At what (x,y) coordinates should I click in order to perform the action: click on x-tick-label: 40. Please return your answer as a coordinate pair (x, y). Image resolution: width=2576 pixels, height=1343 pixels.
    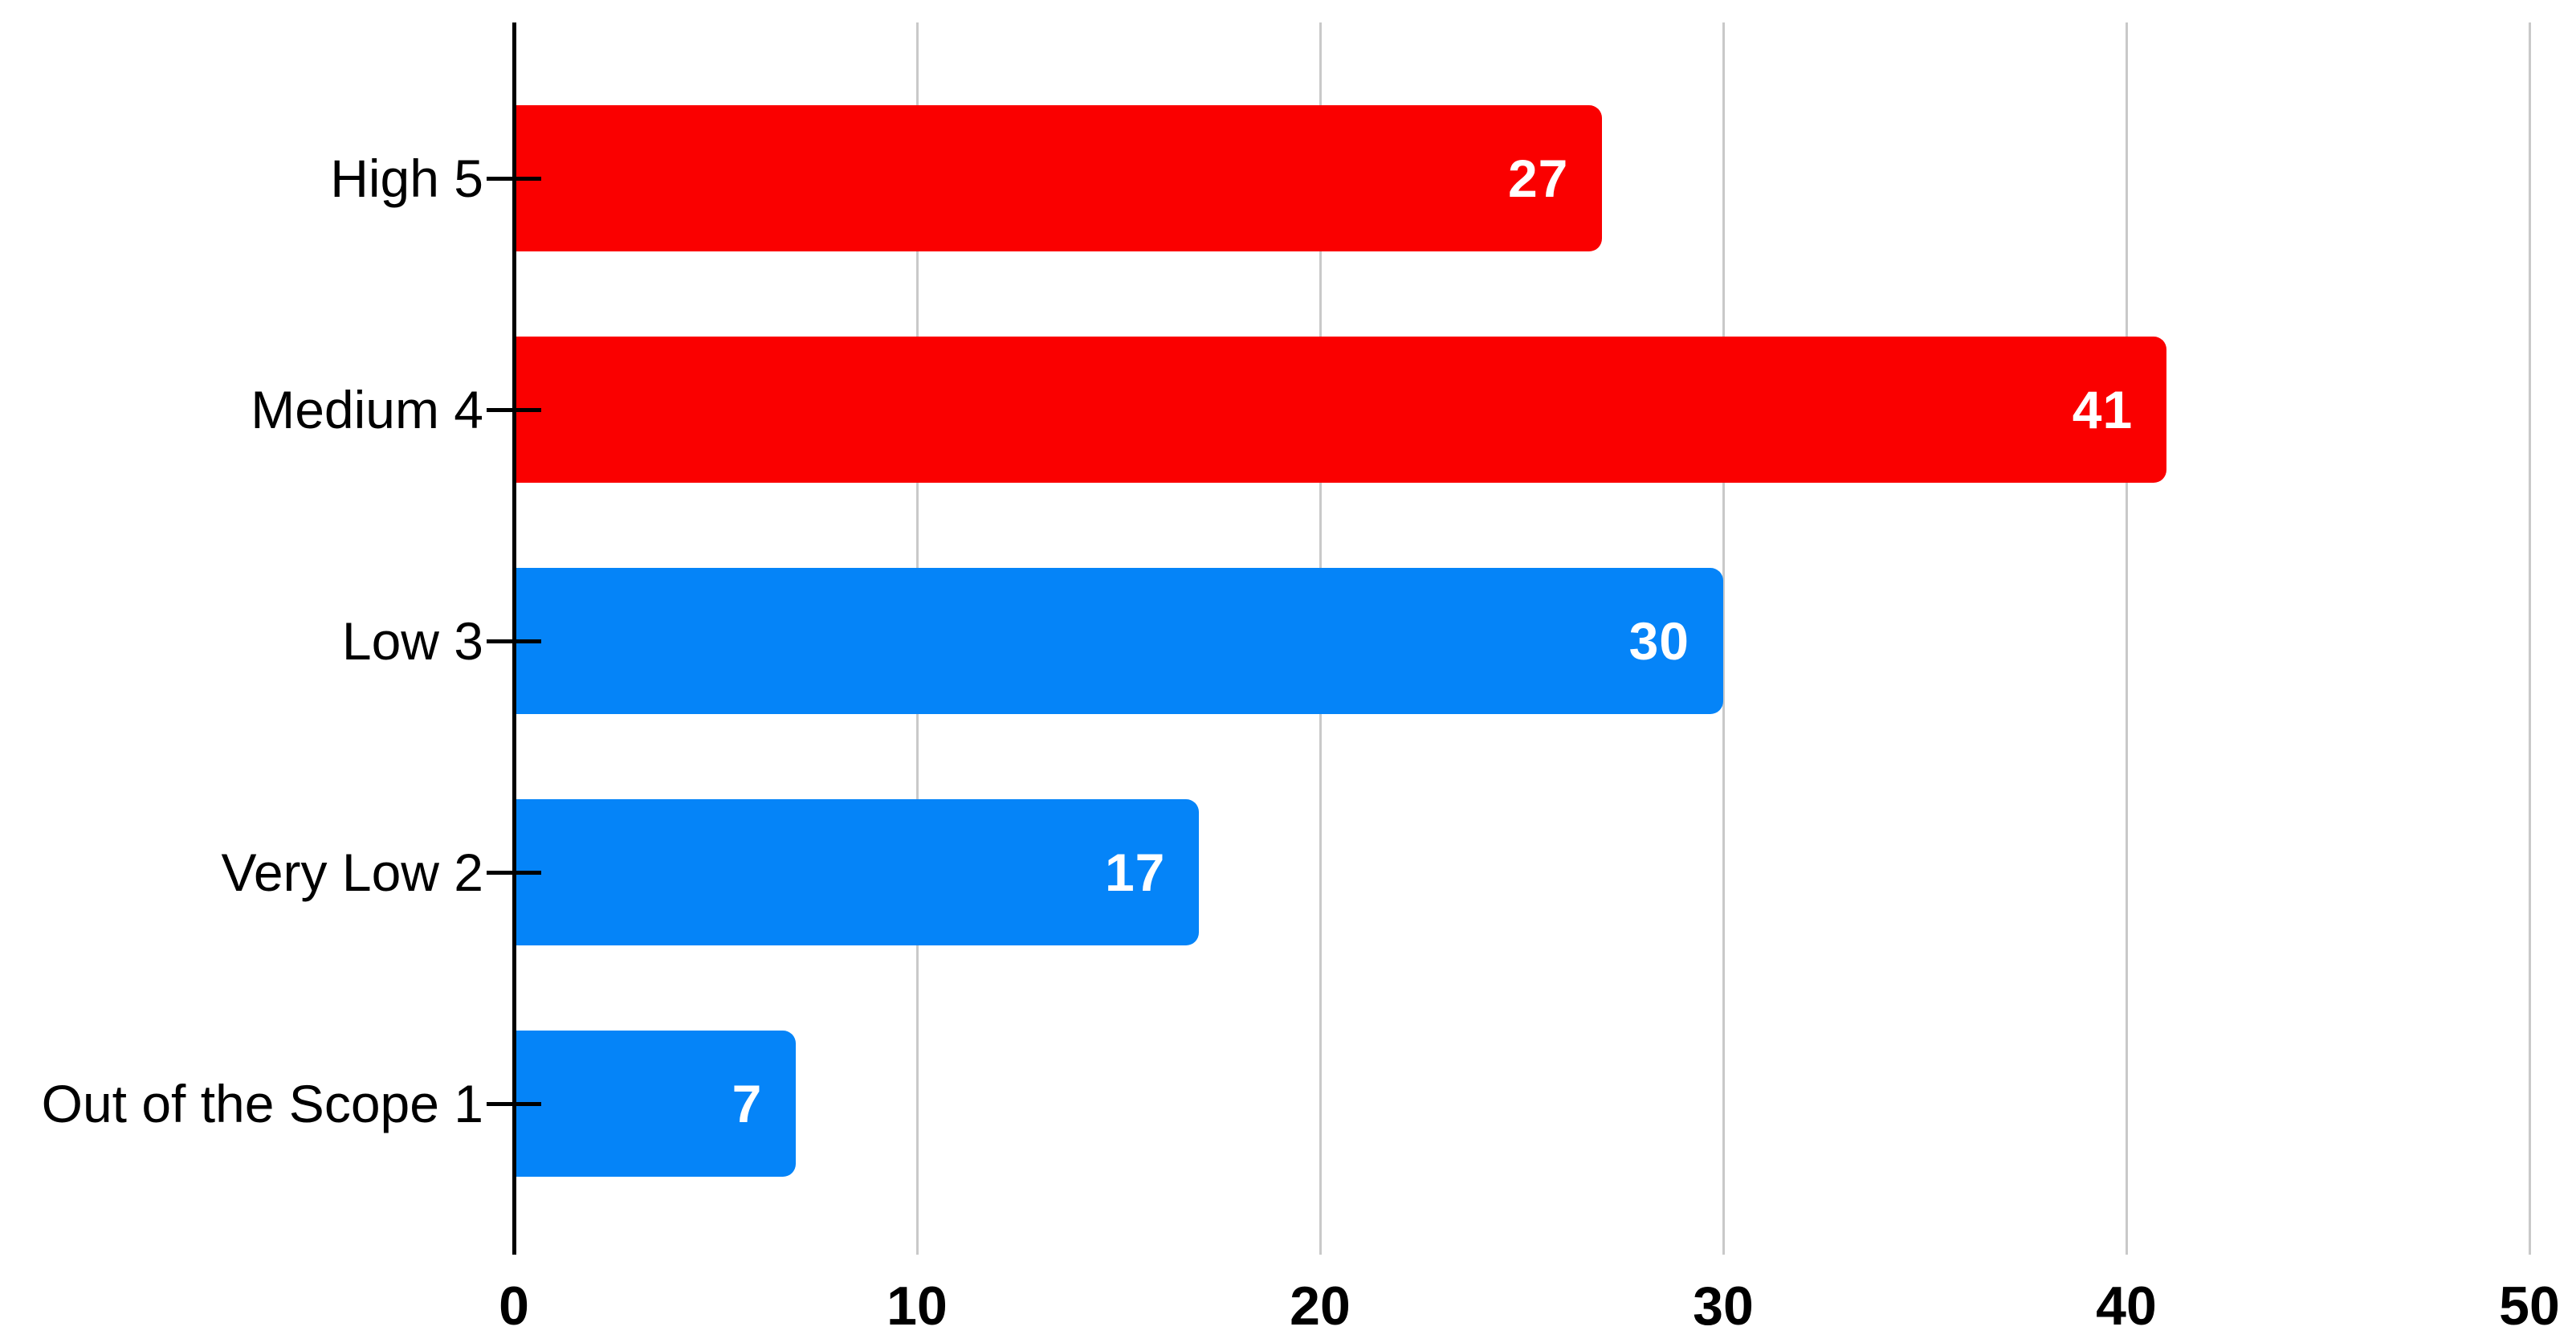
    Looking at the image, I should click on (2126, 1306).